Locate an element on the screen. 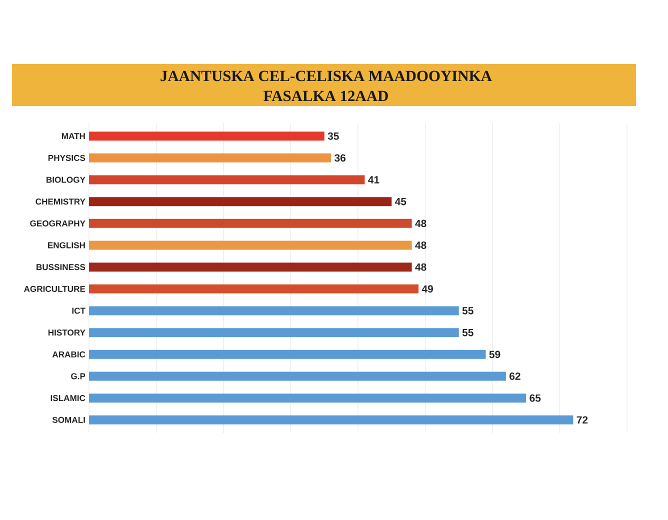 The image size is (668, 520). y-tick-label: CHEMISTRY is located at coordinates (61, 201).